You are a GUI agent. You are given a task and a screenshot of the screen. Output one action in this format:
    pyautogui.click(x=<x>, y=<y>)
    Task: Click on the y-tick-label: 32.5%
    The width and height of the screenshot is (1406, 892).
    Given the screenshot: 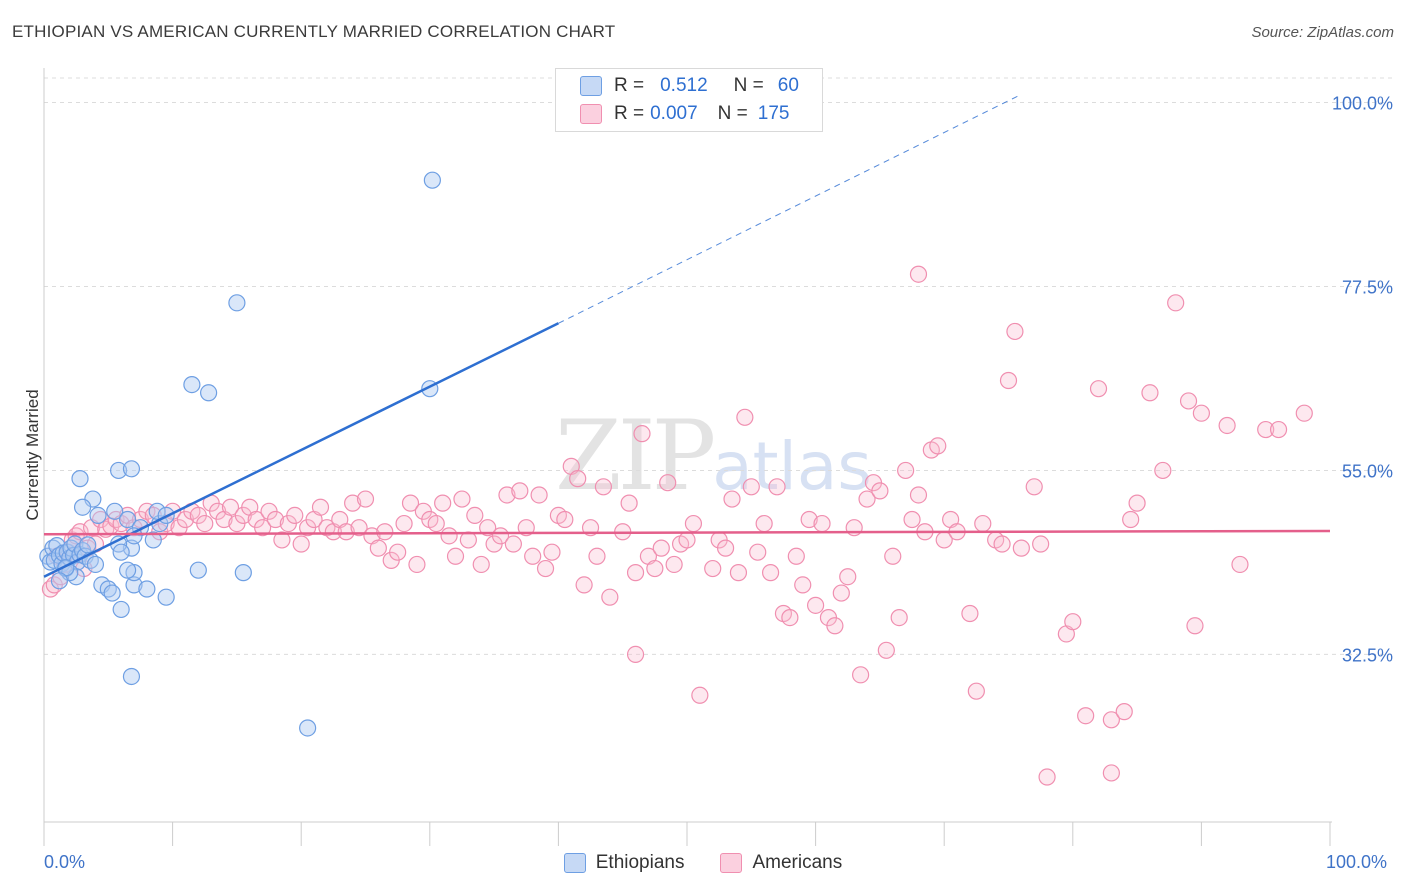 What is the action you would take?
    pyautogui.click(x=1367, y=655)
    